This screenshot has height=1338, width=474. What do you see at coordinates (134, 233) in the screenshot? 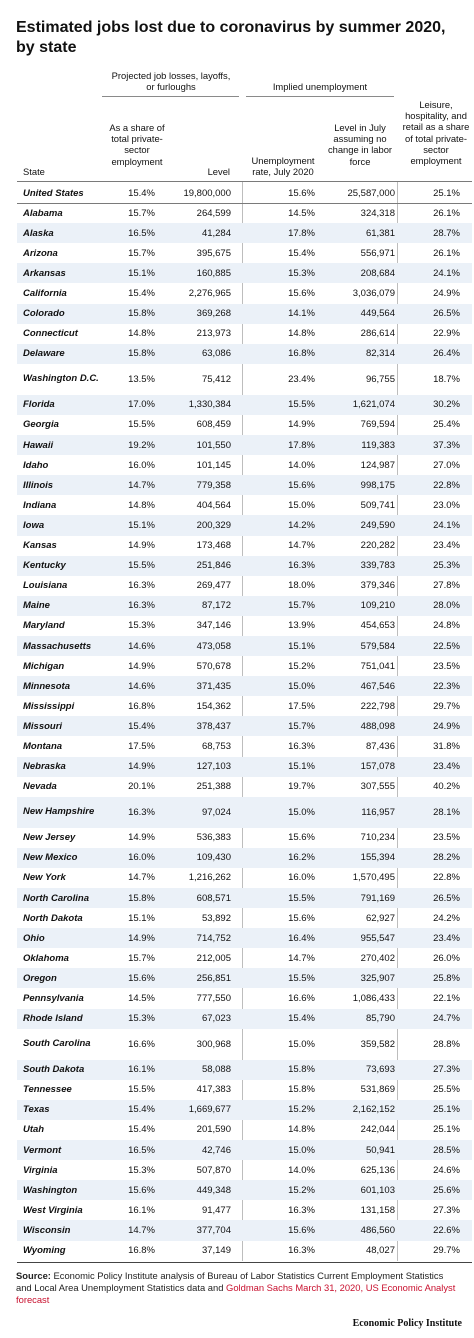
I see `share-cell: 16.5%` at bounding box center [134, 233].